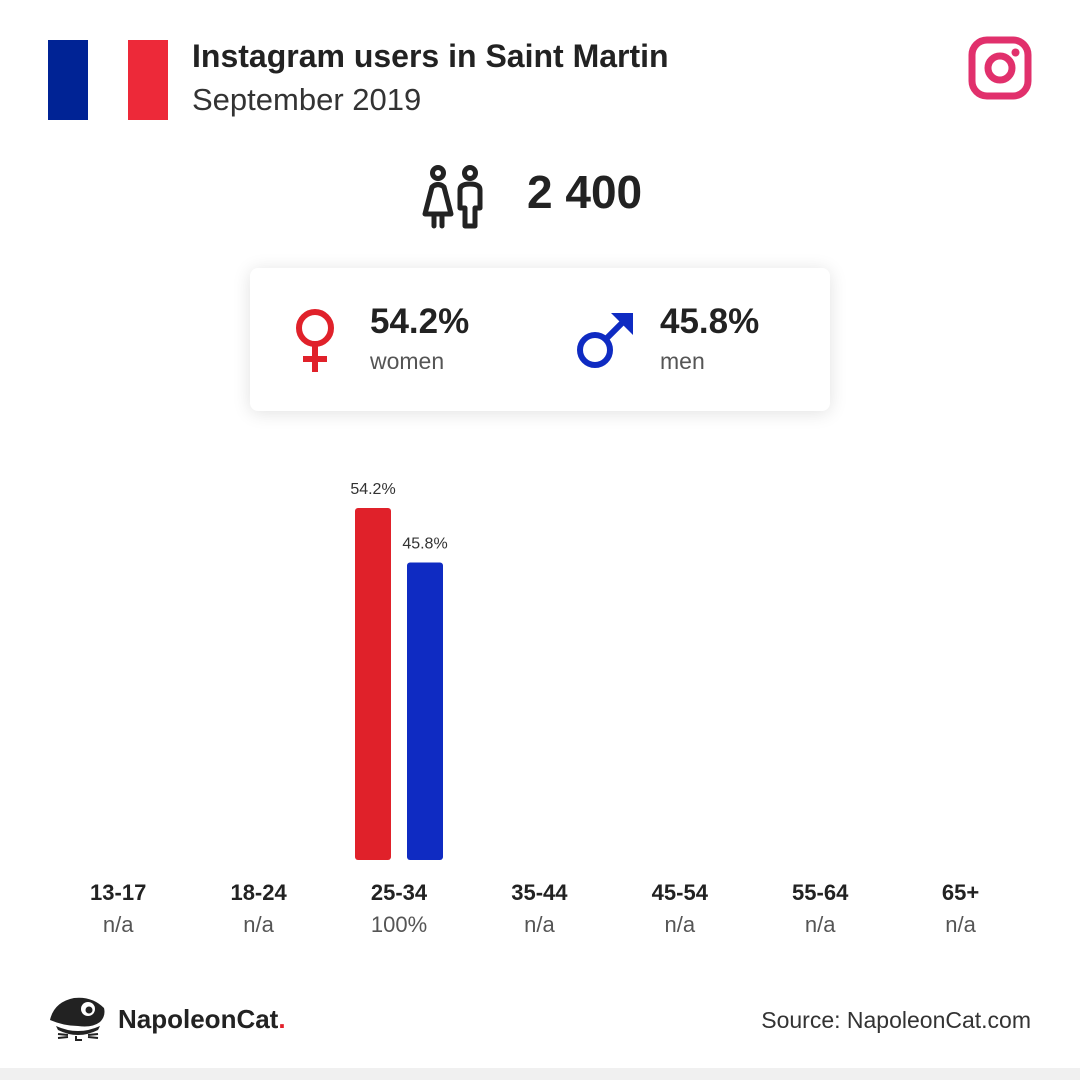  What do you see at coordinates (540, 339) in the screenshot?
I see `gender-split-card: 54.2% women 45.8% men` at bounding box center [540, 339].